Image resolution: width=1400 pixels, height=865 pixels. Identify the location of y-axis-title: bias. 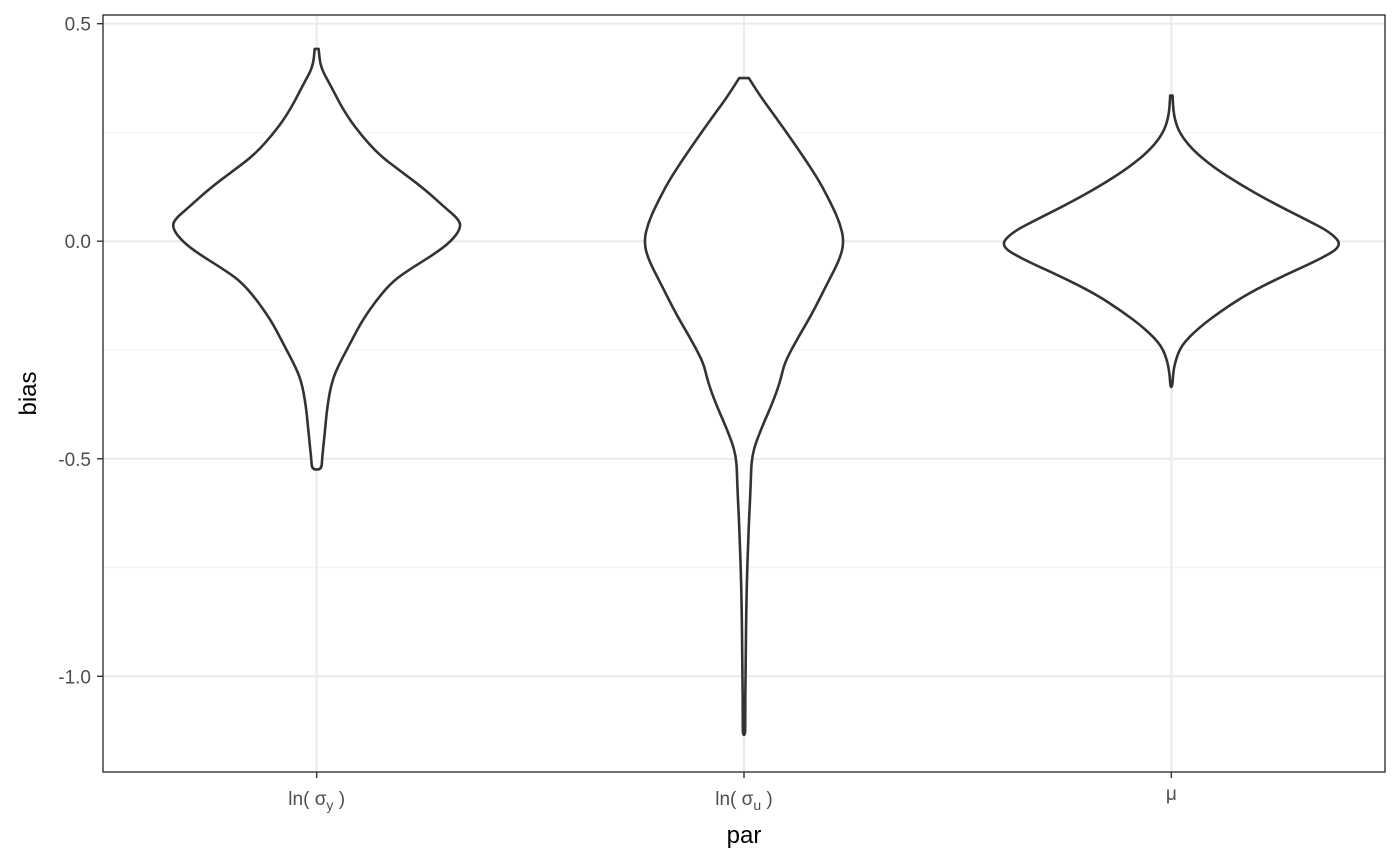
(28, 393).